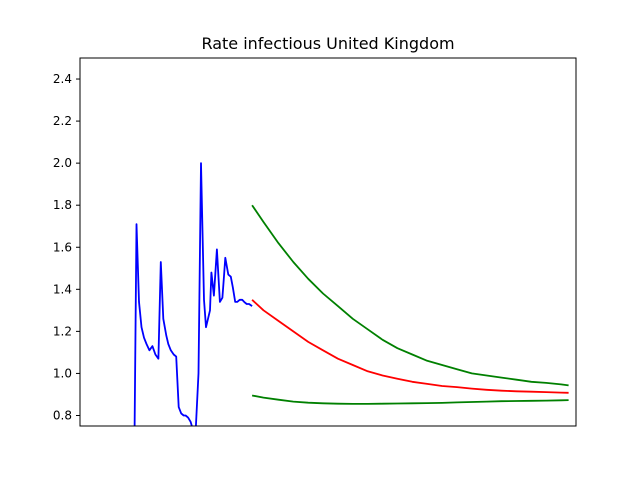  What do you see at coordinates (62, 373) in the screenshot?
I see `y-tick-label: 1.0` at bounding box center [62, 373].